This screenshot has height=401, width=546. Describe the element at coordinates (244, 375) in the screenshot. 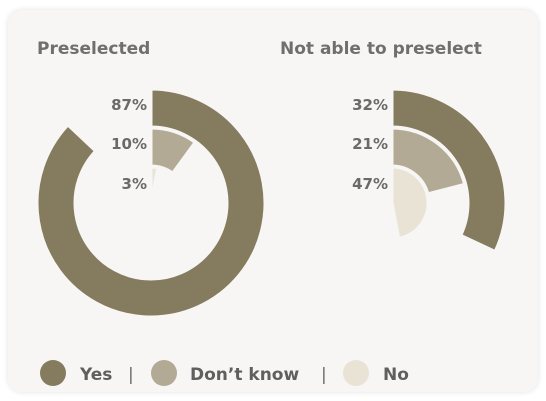

I see `legend-label-dont-know: Don’t know` at that location.